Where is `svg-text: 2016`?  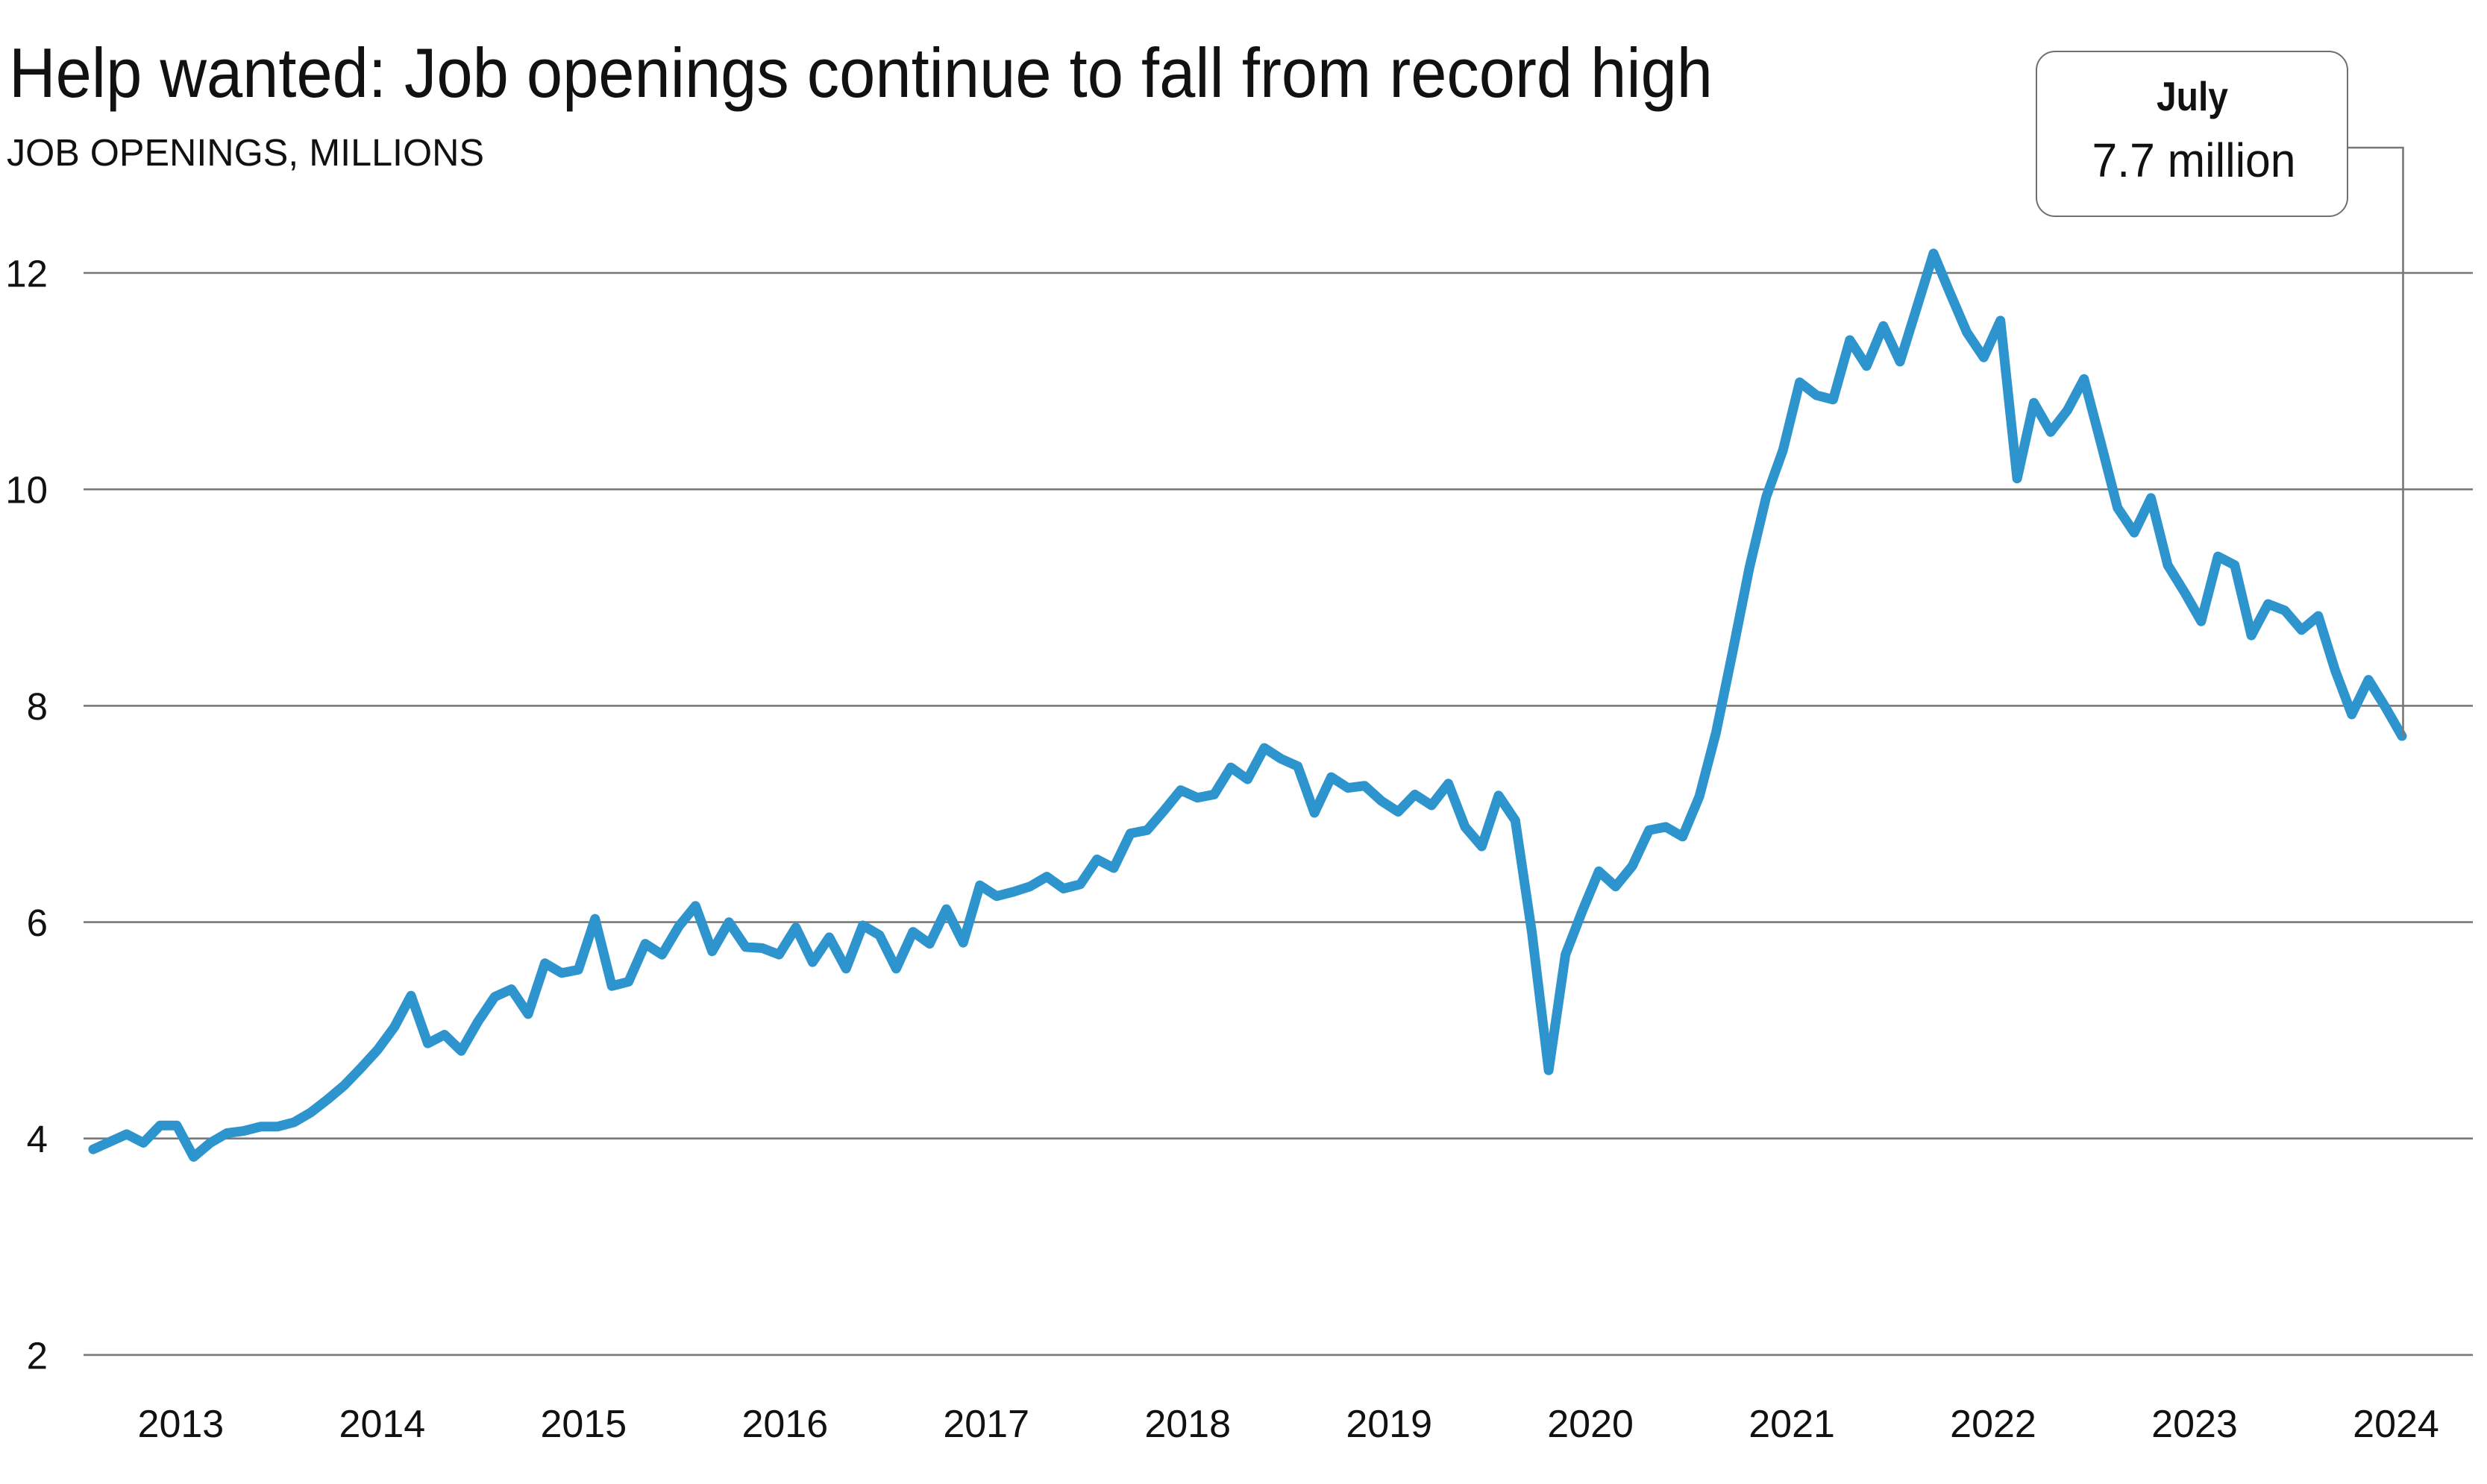
svg-text: 2016 is located at coordinates (785, 1424).